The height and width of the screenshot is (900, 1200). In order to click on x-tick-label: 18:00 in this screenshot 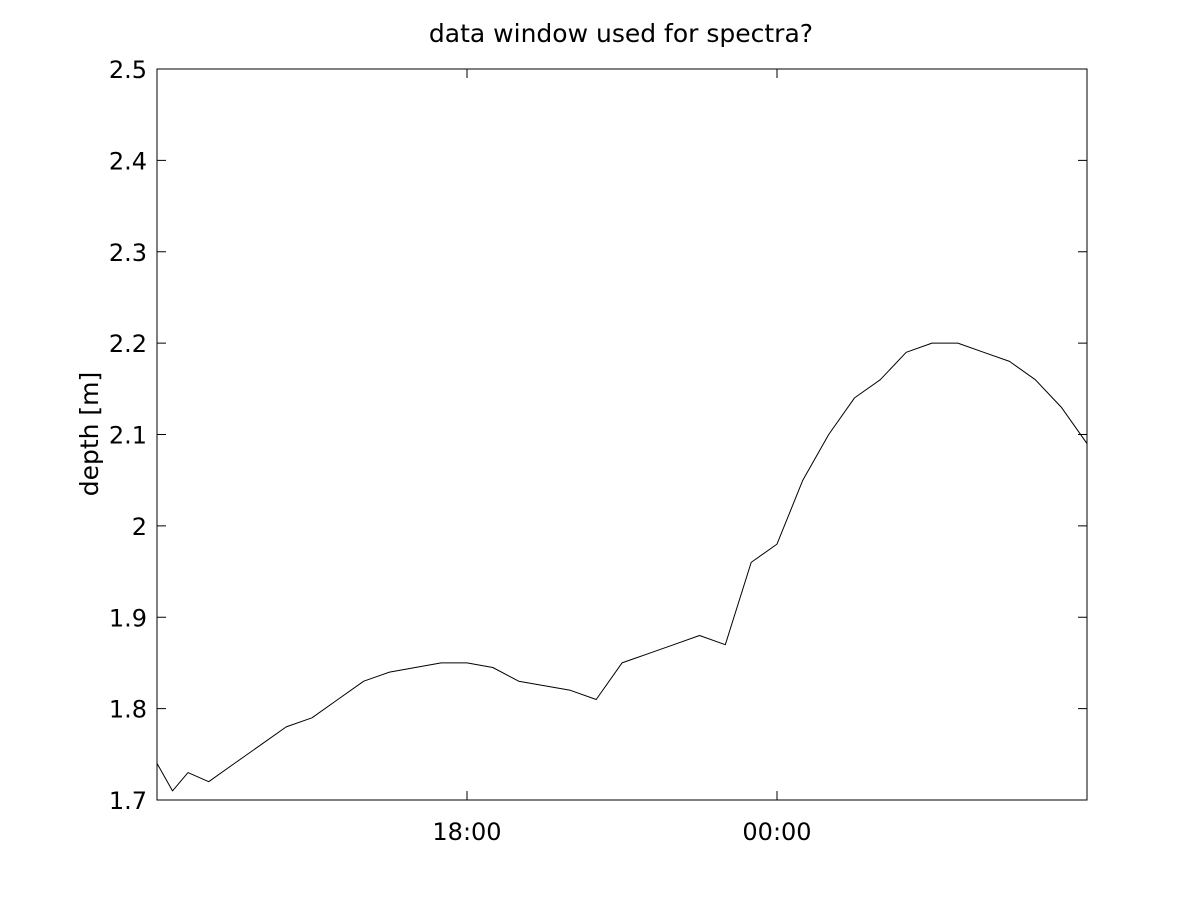, I will do `click(466, 832)`.